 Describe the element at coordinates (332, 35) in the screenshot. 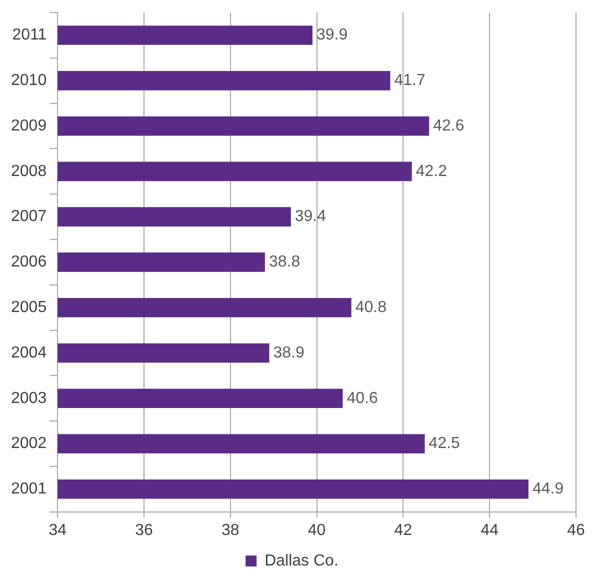

I see `data-label: 39.9` at that location.